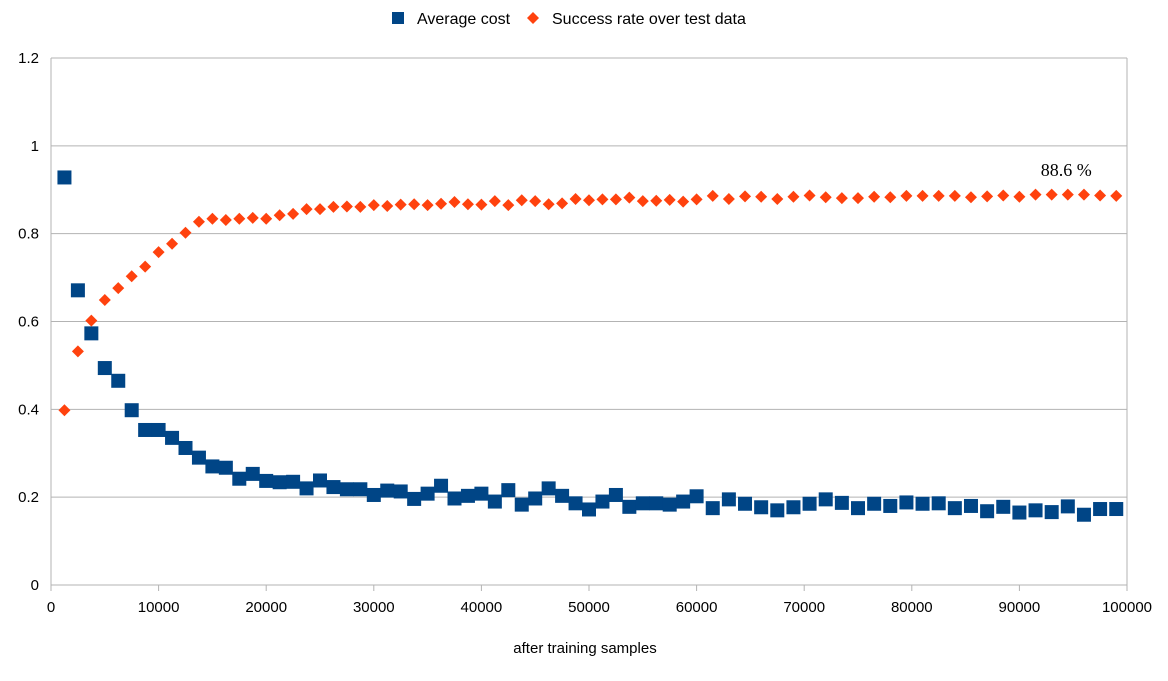 This screenshot has height=681, width=1168. I want to click on x-axis-title: after training samples, so click(584, 648).